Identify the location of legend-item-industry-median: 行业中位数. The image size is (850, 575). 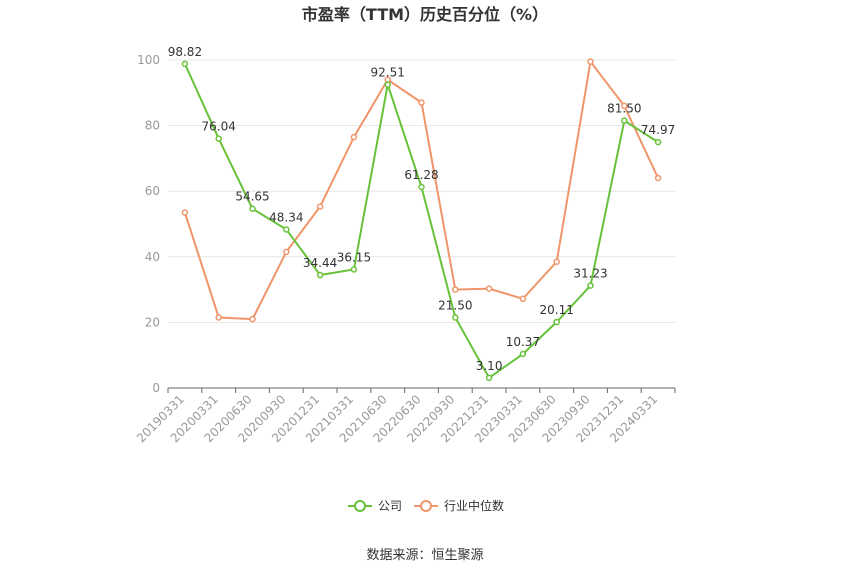
(459, 505).